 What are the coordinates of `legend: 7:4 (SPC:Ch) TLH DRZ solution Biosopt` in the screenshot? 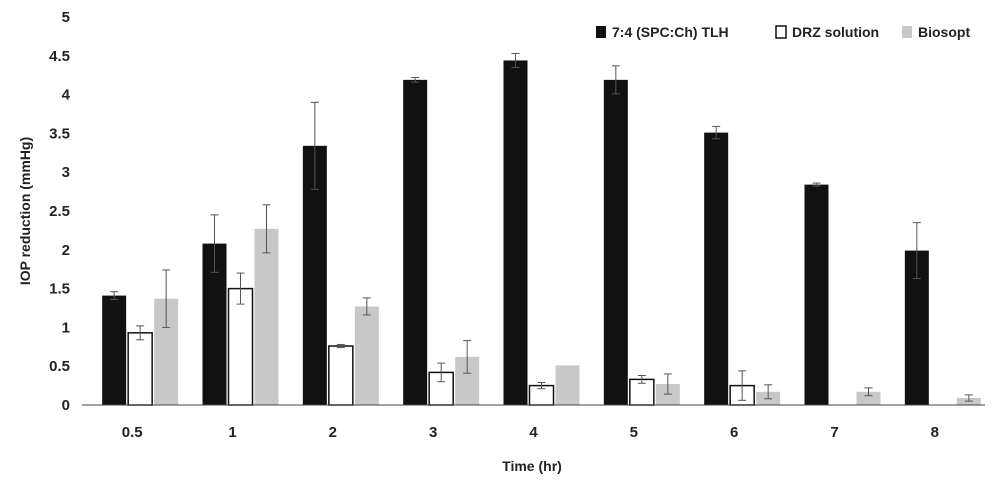 It's located at (783, 32).